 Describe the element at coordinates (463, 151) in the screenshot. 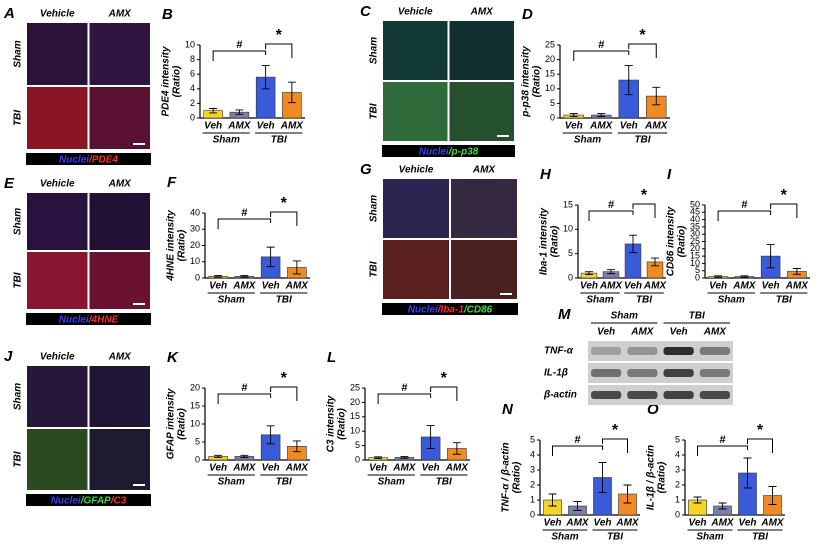

I see `legend-part: /p-p38` at that location.